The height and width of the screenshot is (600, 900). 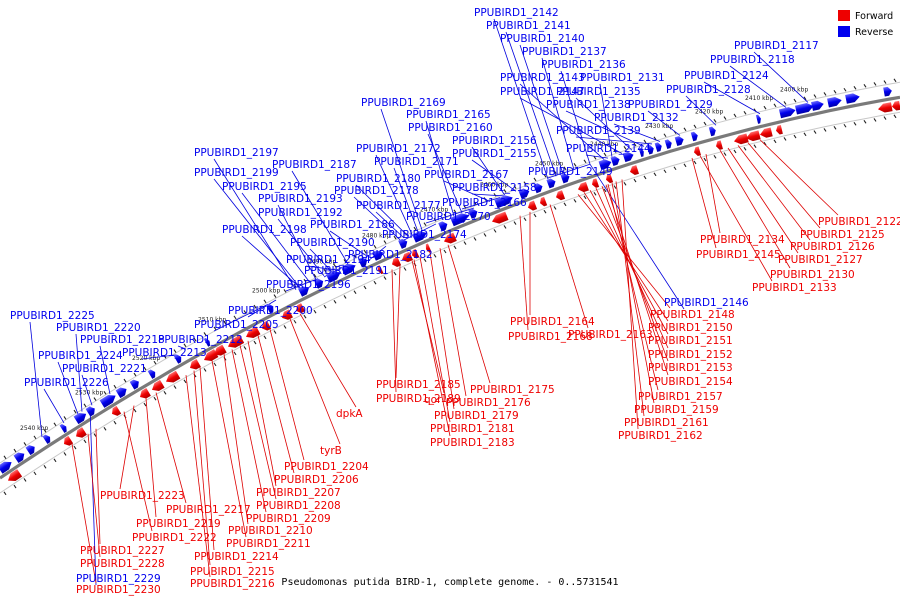 What do you see at coordinates (776, 46) in the screenshot?
I see `reverse-gene-label: PPUBIRD1_2117` at bounding box center [776, 46].